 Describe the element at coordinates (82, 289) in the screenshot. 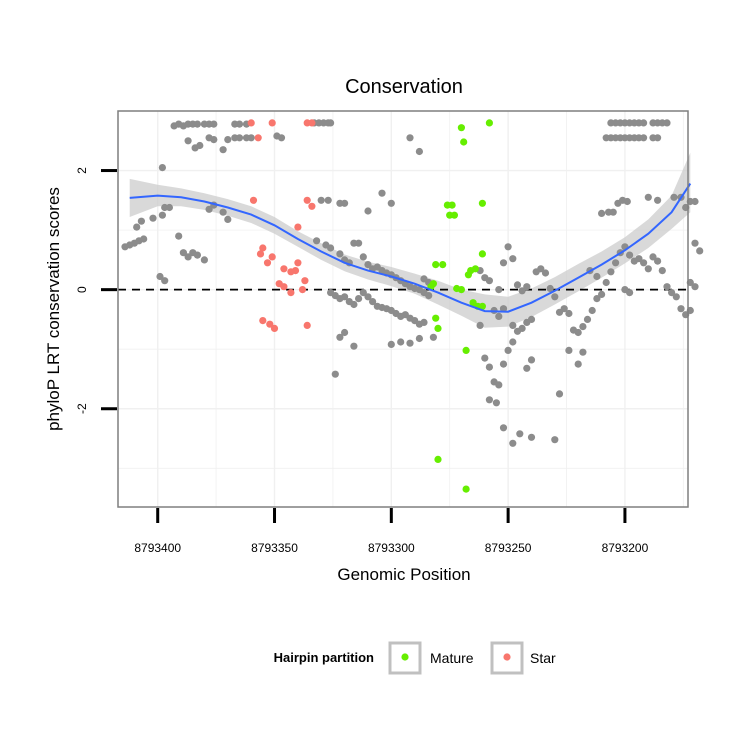

I see `y-tick-label: 0` at that location.